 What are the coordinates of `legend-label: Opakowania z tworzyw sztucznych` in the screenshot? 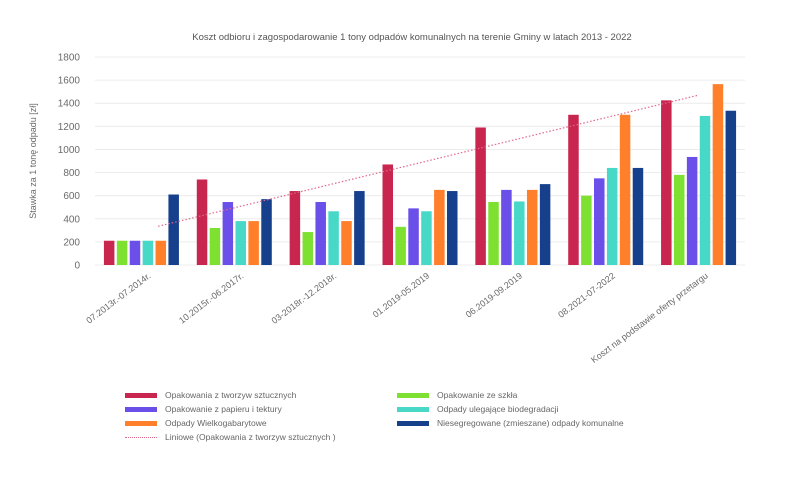 It's located at (231, 395).